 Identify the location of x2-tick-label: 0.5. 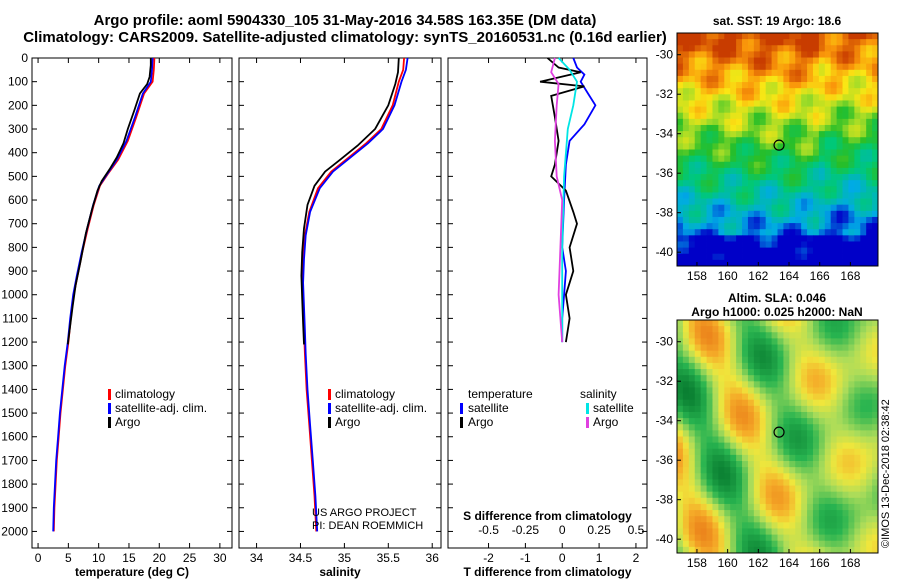
(636, 530).